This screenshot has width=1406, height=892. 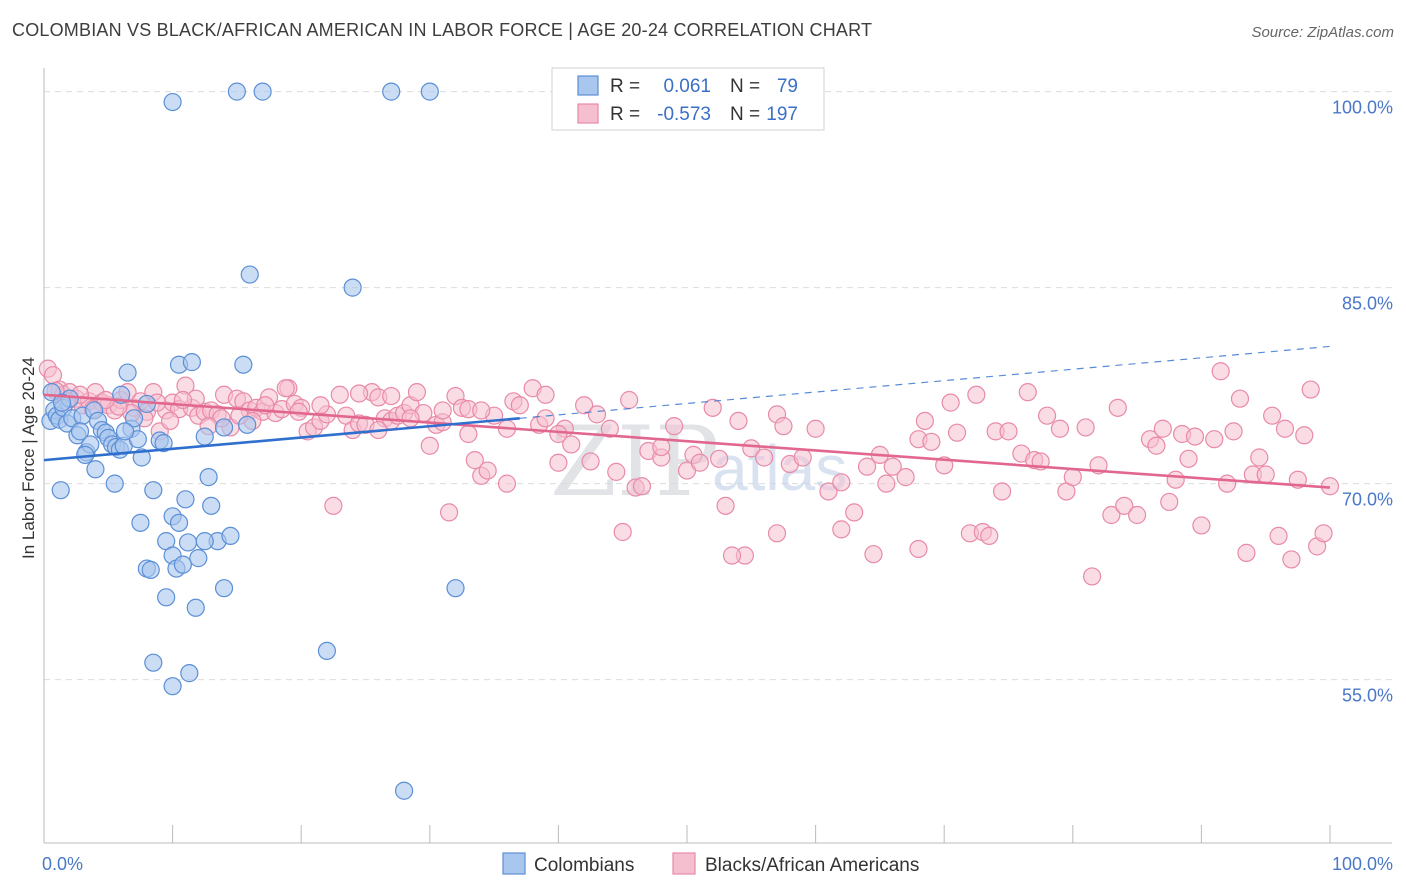 What do you see at coordinates (745, 86) in the screenshot?
I see `legend-n-label-1: N =` at bounding box center [745, 86].